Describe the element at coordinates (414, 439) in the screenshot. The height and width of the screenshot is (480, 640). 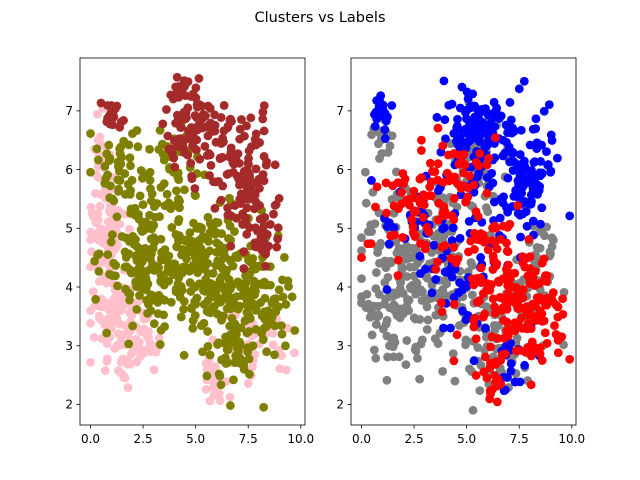
I see `x-tick-label: 2.5` at that location.